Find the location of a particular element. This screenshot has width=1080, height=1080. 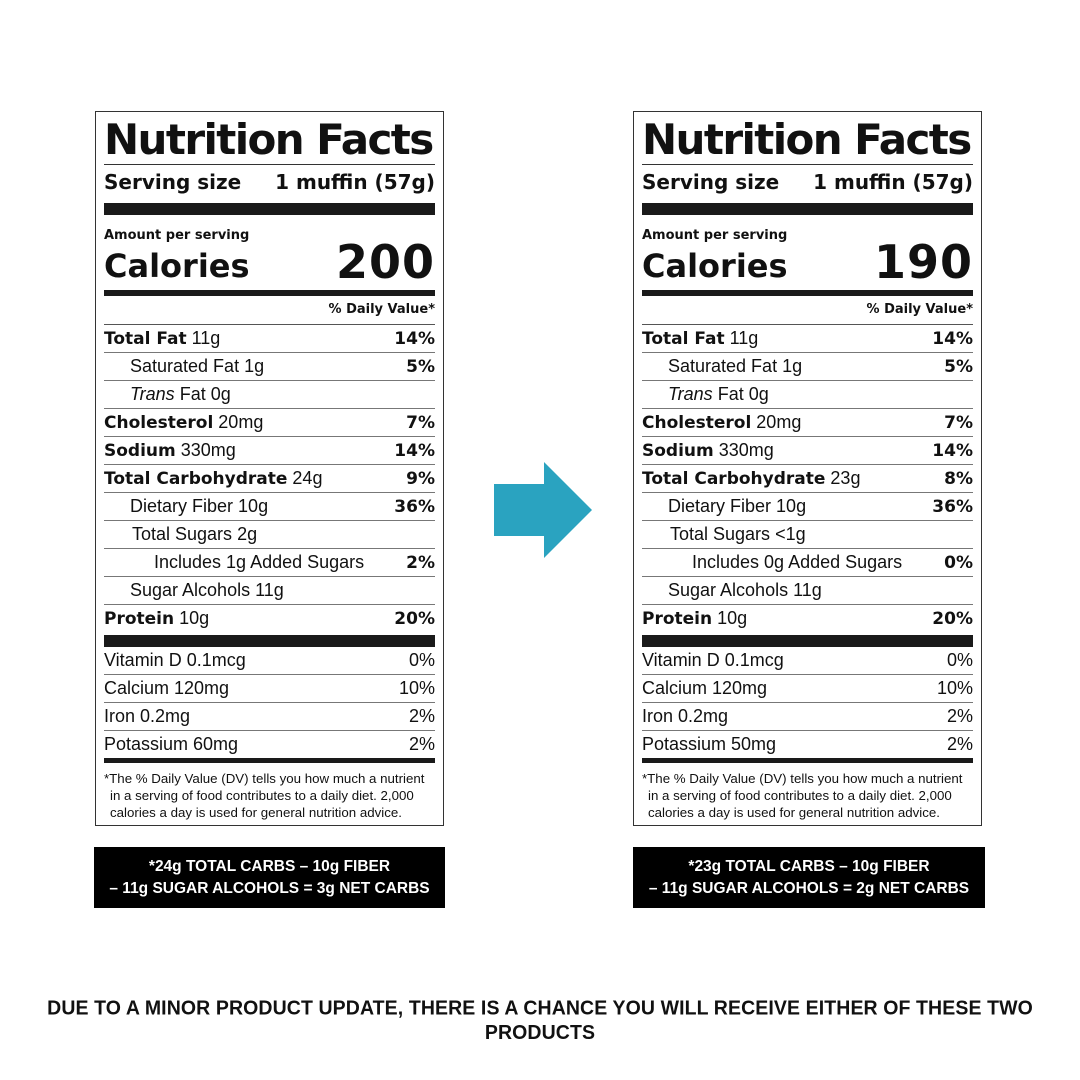

nutrient-row-saturated-fat: Saturated Fat 1g 5% is located at coordinates (269, 367).